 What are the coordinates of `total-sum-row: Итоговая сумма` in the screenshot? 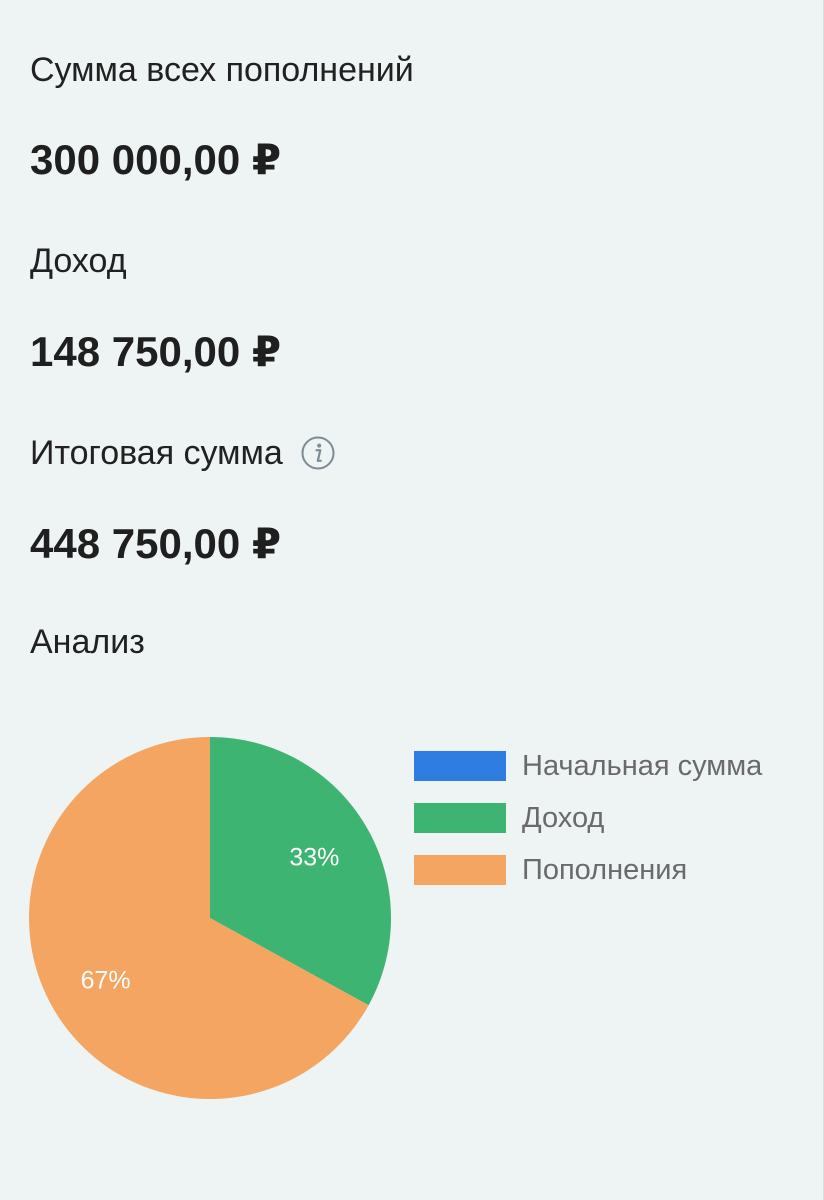 It's located at (182, 453).